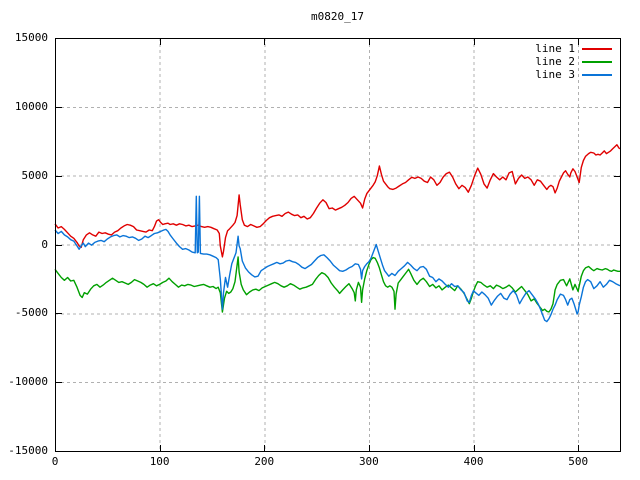 This screenshot has width=640, height=480. What do you see at coordinates (264, 461) in the screenshot?
I see `x-tick-label: 200` at bounding box center [264, 461].